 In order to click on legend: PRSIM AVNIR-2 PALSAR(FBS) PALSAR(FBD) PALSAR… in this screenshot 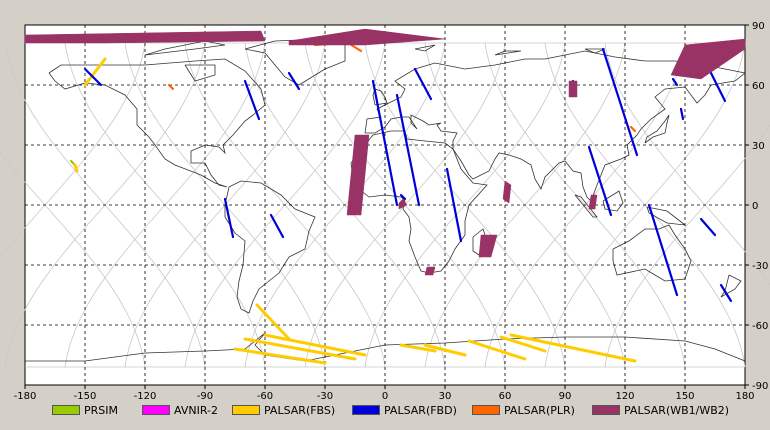, I will do `click(385, 410)`.